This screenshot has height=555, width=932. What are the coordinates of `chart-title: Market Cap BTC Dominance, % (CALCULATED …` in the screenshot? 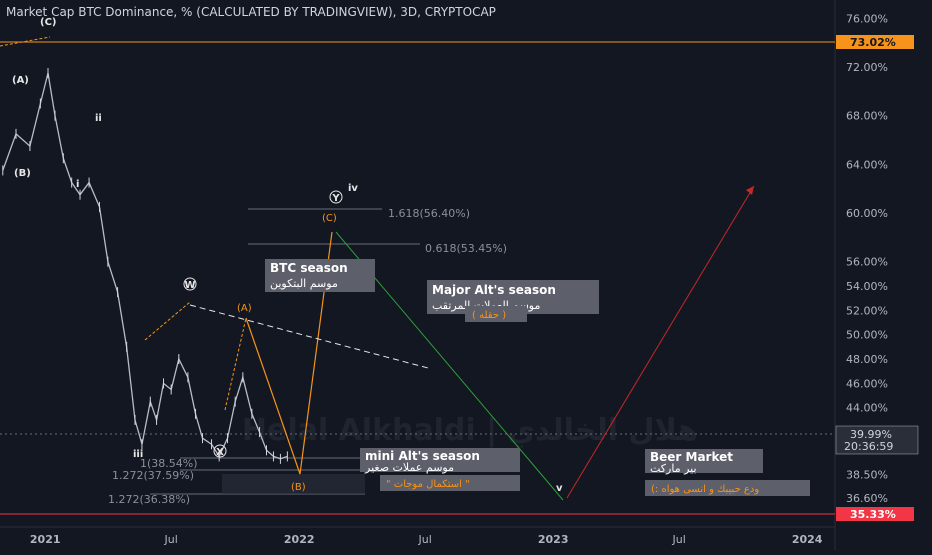 It's located at (251, 12).